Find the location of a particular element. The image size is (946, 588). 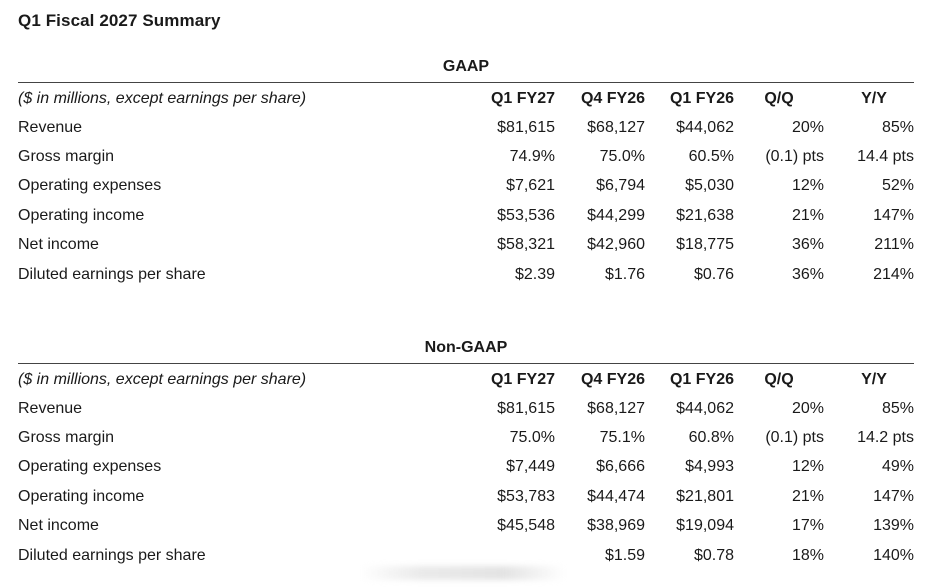

table-cell: $0.76 is located at coordinates (713, 274).